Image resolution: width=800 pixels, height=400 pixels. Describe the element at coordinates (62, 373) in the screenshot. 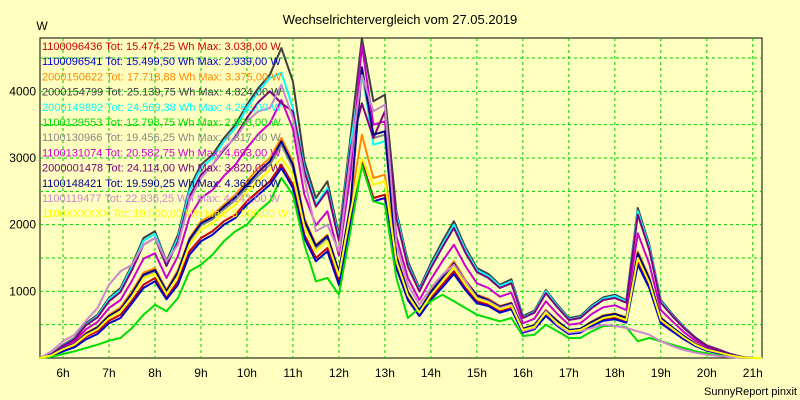

I see `x-tick-label: 6h` at that location.